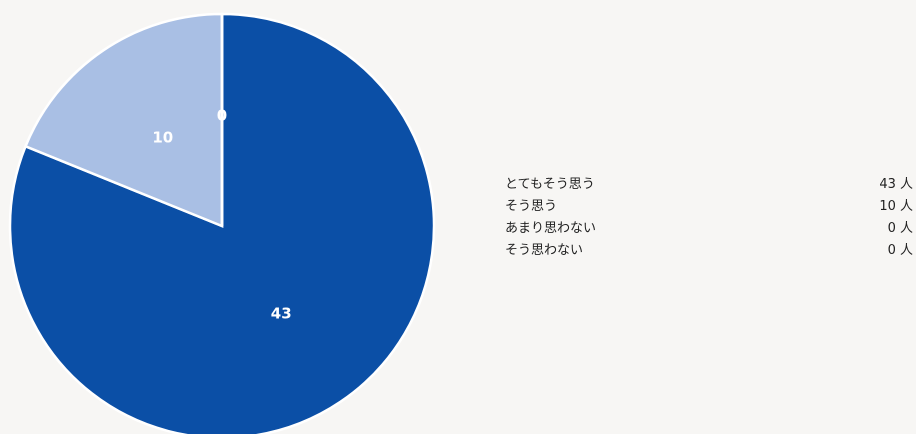 This screenshot has width=916, height=434. What do you see at coordinates (709, 185) in the screenshot?
I see `legend-item: とてもそう思う 43 人` at bounding box center [709, 185].